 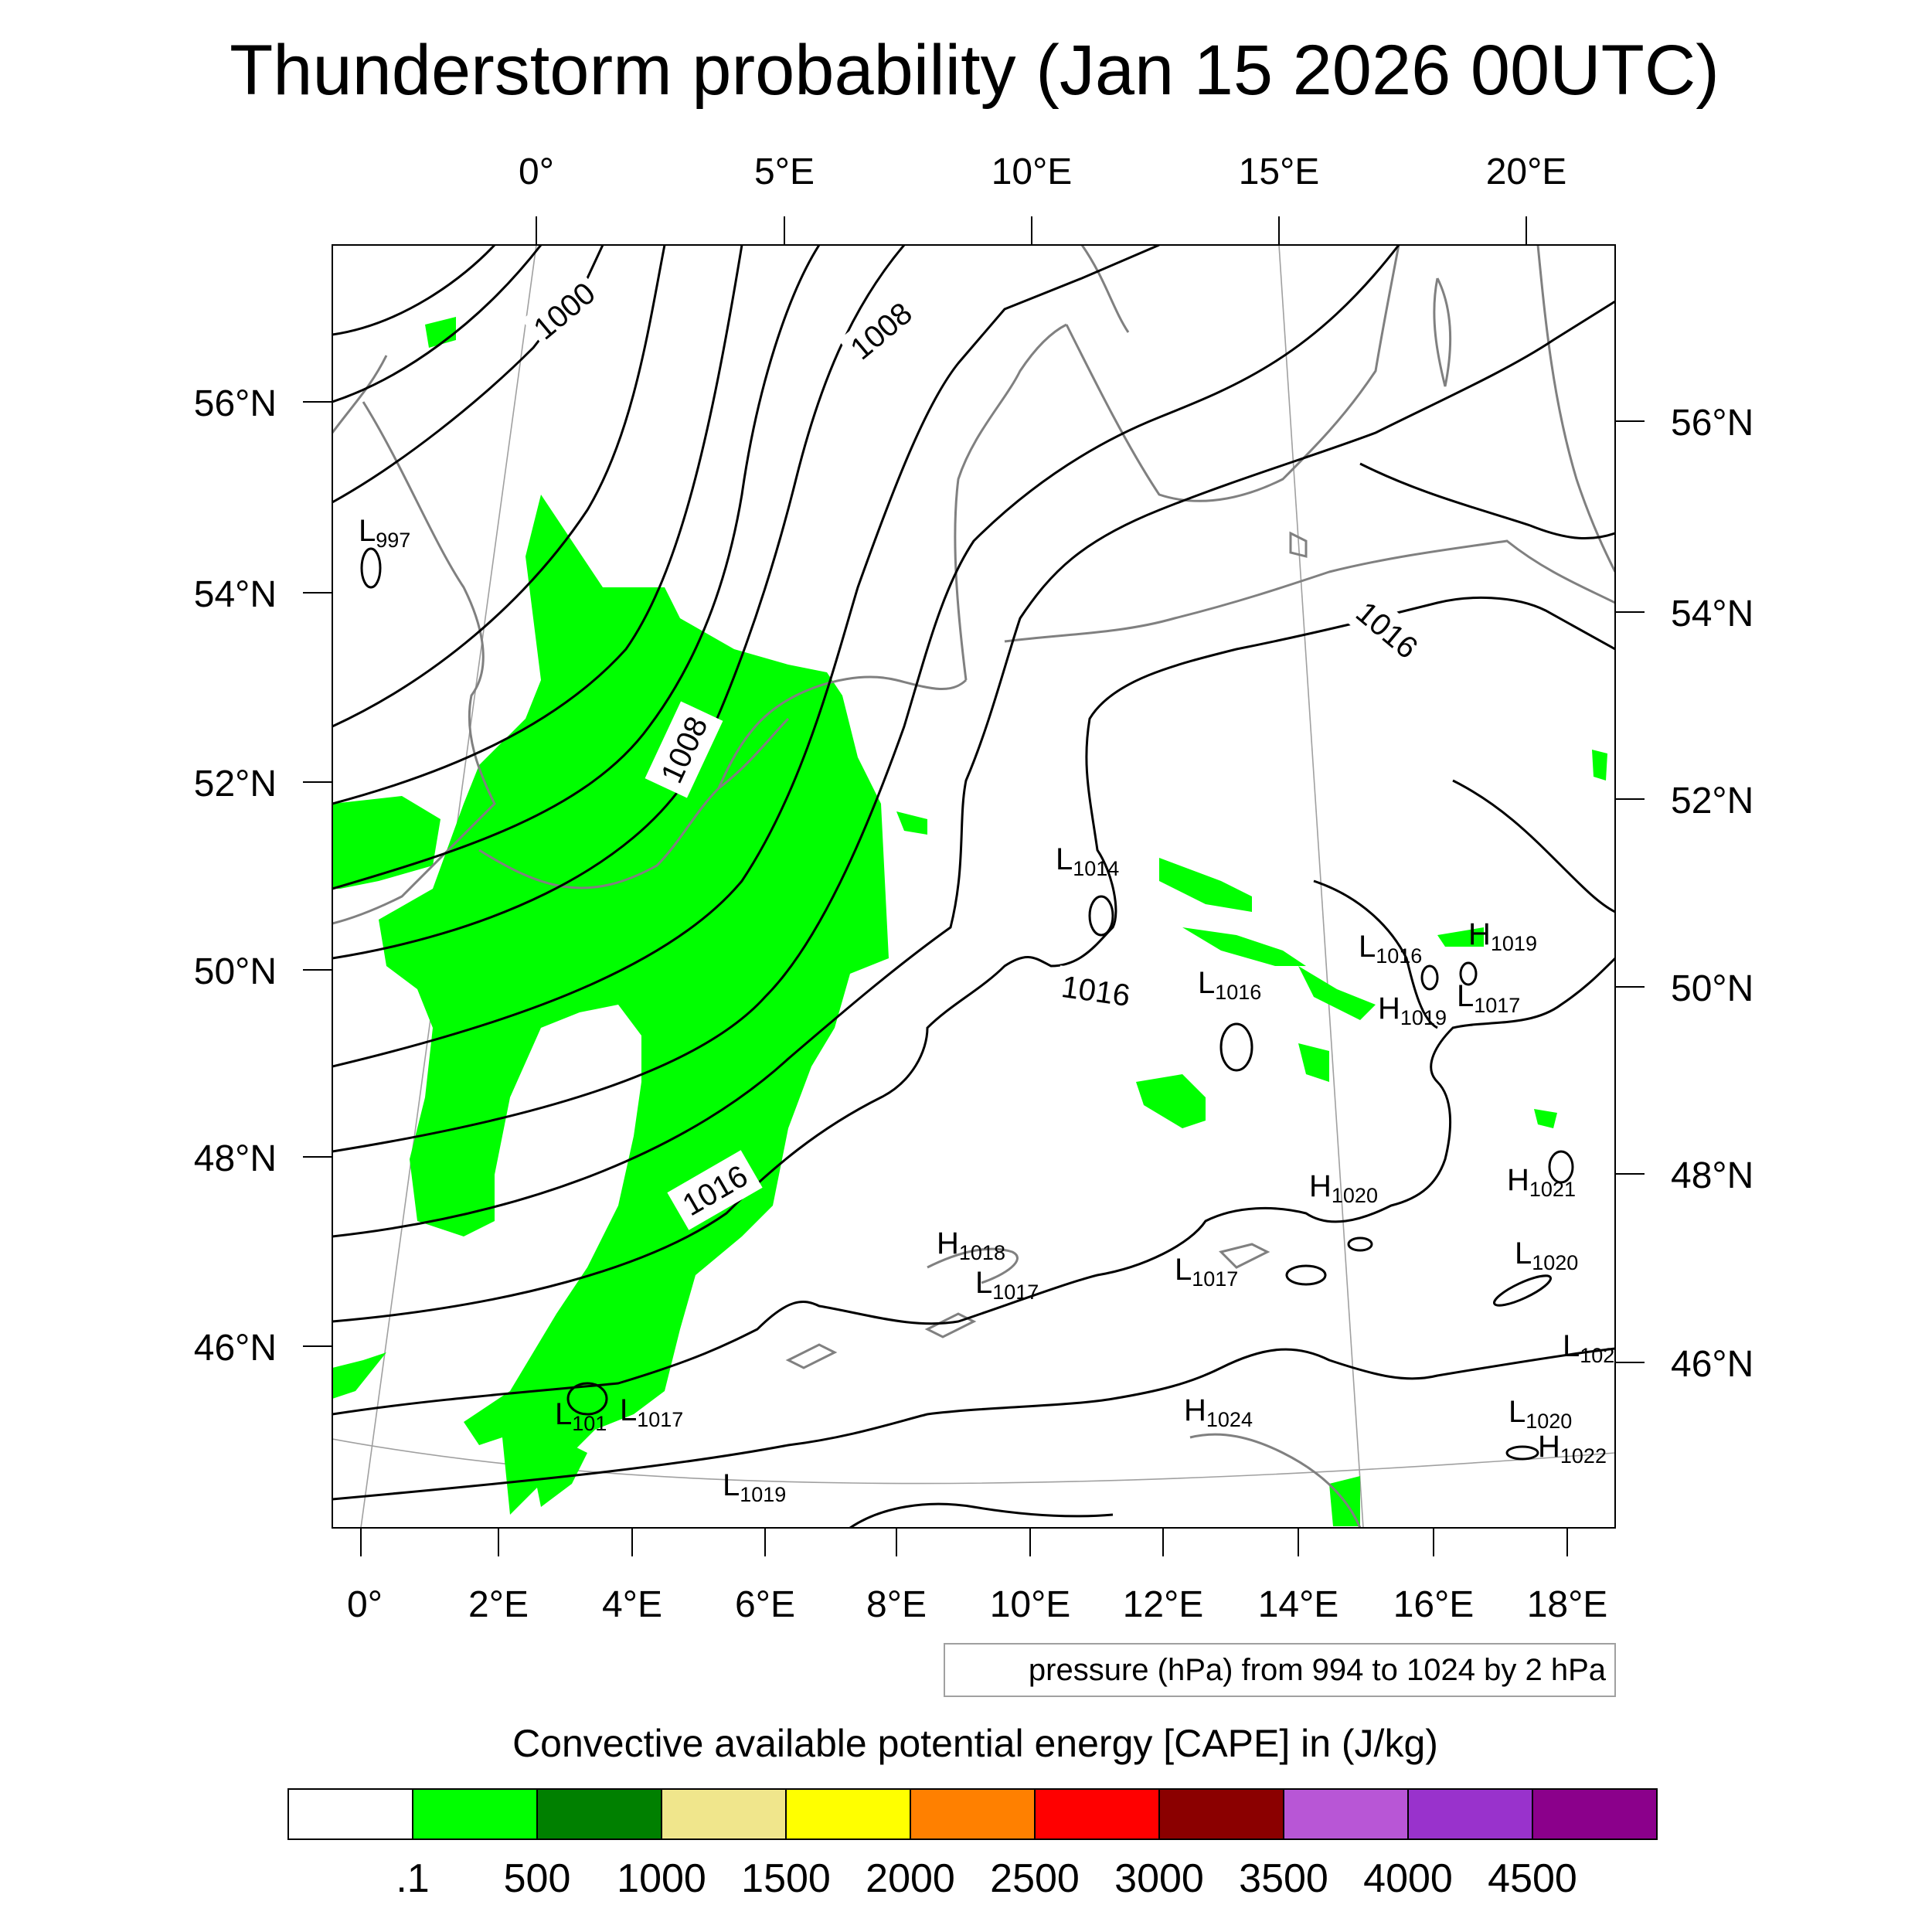 What do you see at coordinates (1159, 1879) in the screenshot?
I see `colorbar-label: 3000` at bounding box center [1159, 1879].